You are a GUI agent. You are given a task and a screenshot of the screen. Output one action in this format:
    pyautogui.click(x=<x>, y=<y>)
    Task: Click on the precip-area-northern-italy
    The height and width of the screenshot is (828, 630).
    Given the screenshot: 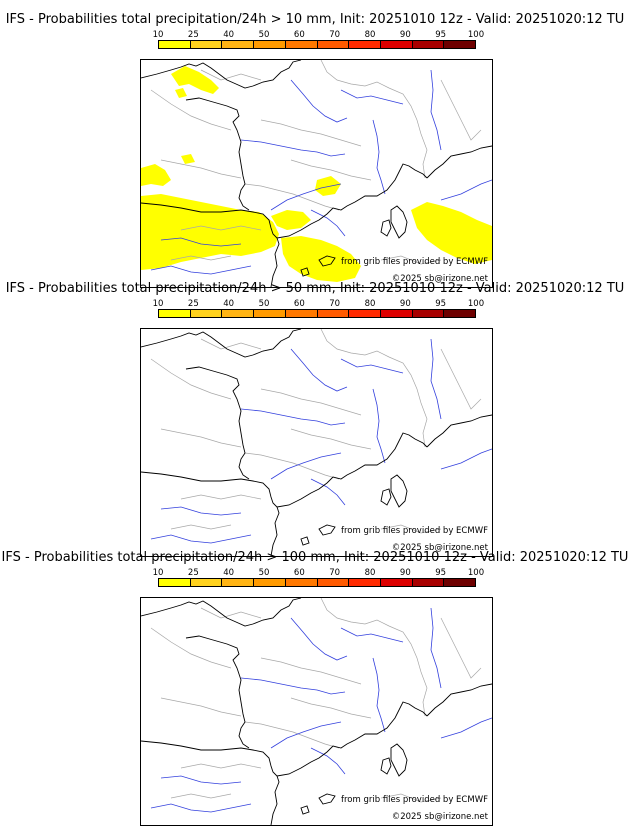 What is the action you would take?
    pyautogui.click(x=451, y=233)
    